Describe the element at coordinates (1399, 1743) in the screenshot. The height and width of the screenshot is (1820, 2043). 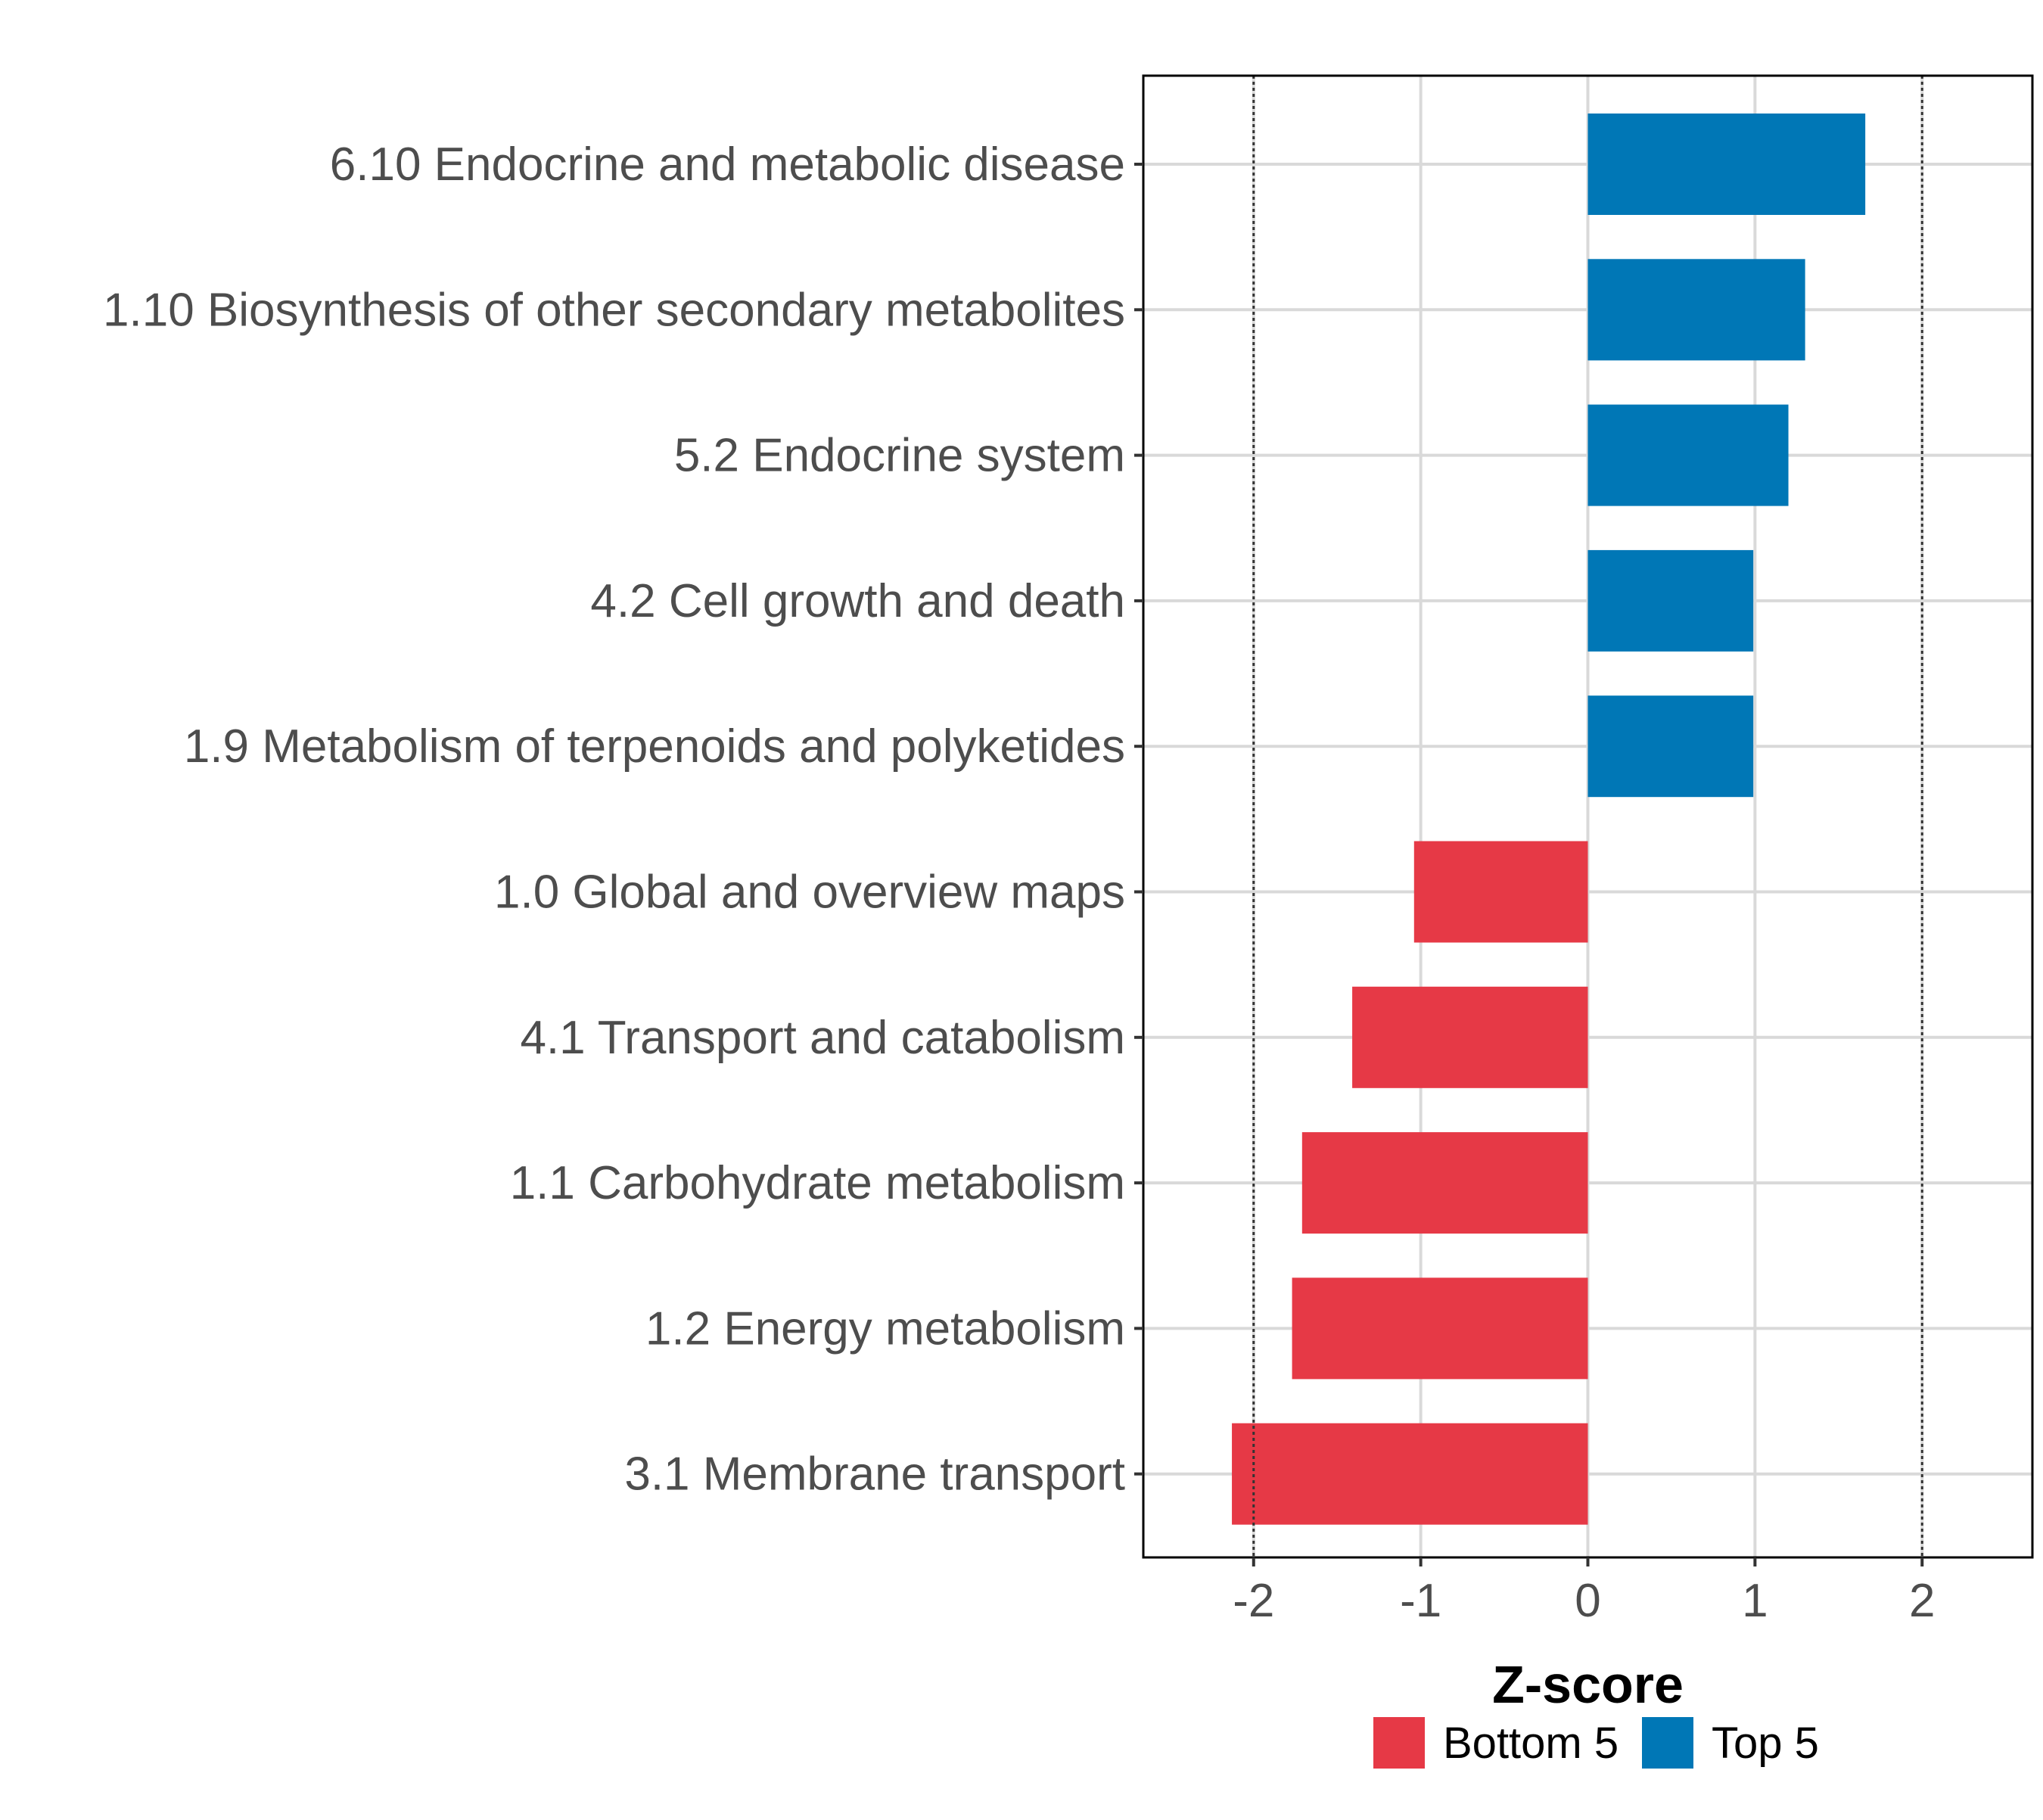
I see `legend-swatch-bottom` at that location.